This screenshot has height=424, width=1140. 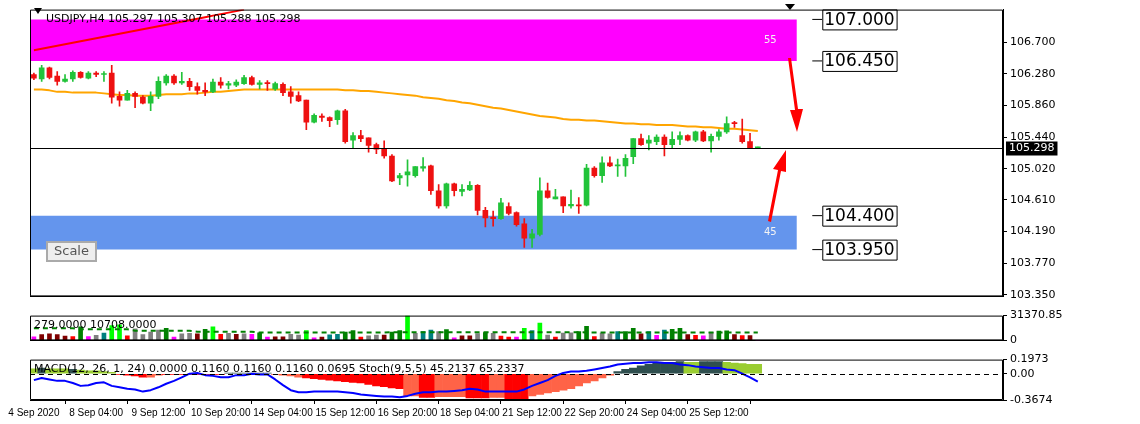 I want to click on x-tick-label: 22 Sep 20:00, so click(x=594, y=412).